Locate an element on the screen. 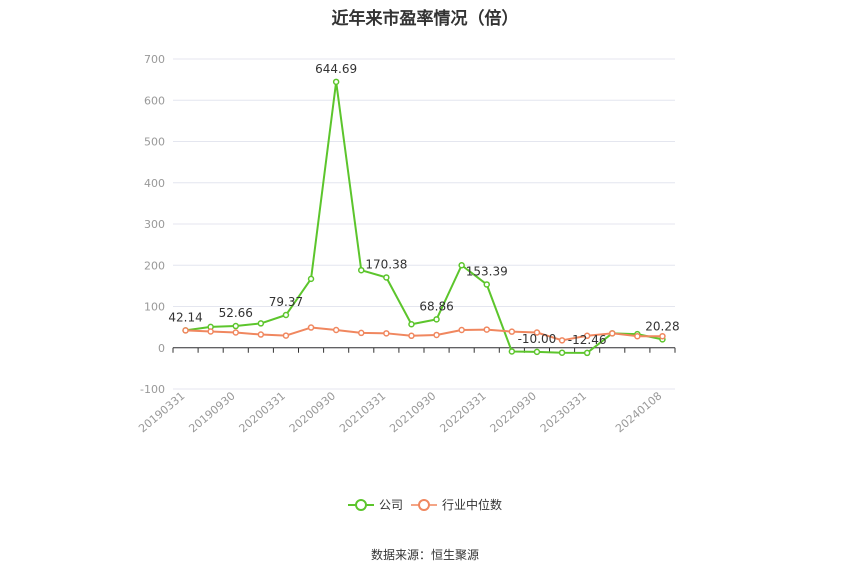  y-tick-label: 500 is located at coordinates (154, 142).